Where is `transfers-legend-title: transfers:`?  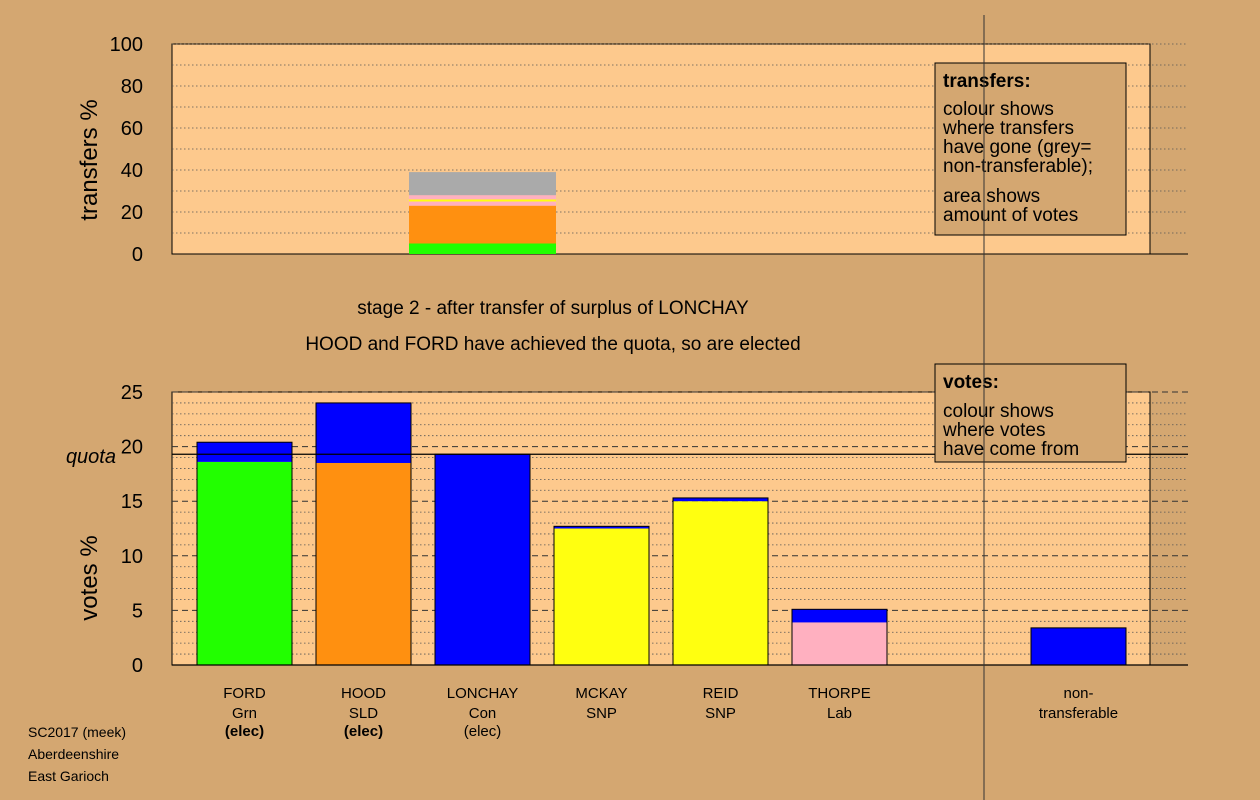
transfers-legend-title: transfers: is located at coordinates (987, 81).